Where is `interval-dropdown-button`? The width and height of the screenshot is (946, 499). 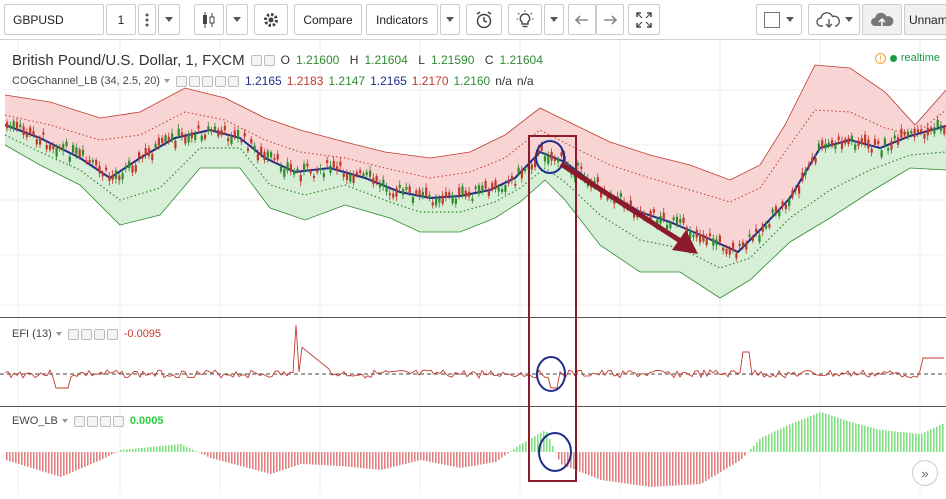 interval-dropdown-button is located at coordinates (169, 19).